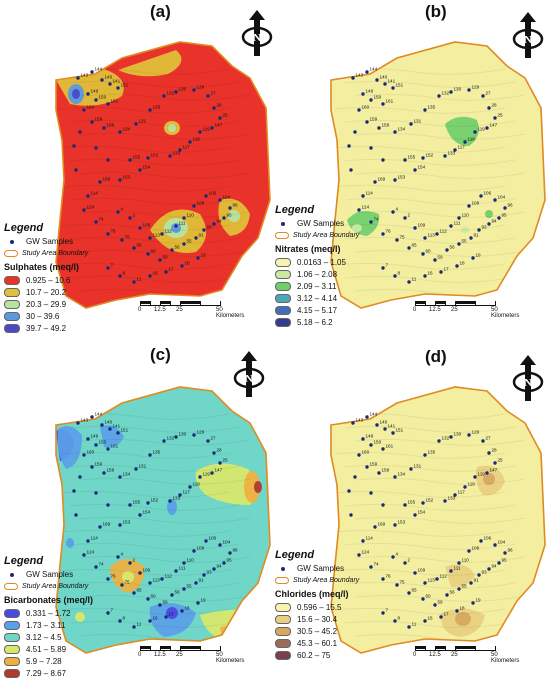 This screenshot has width=550, height=690. I want to click on sample-id-label: 95, so click(230, 560).